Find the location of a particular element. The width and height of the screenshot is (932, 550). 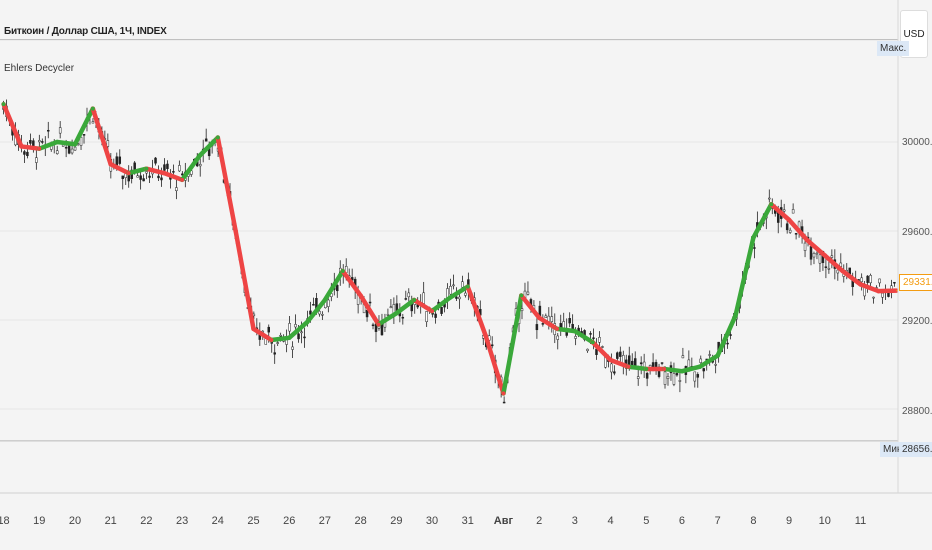

x-tick-label: 28 is located at coordinates (360, 521).